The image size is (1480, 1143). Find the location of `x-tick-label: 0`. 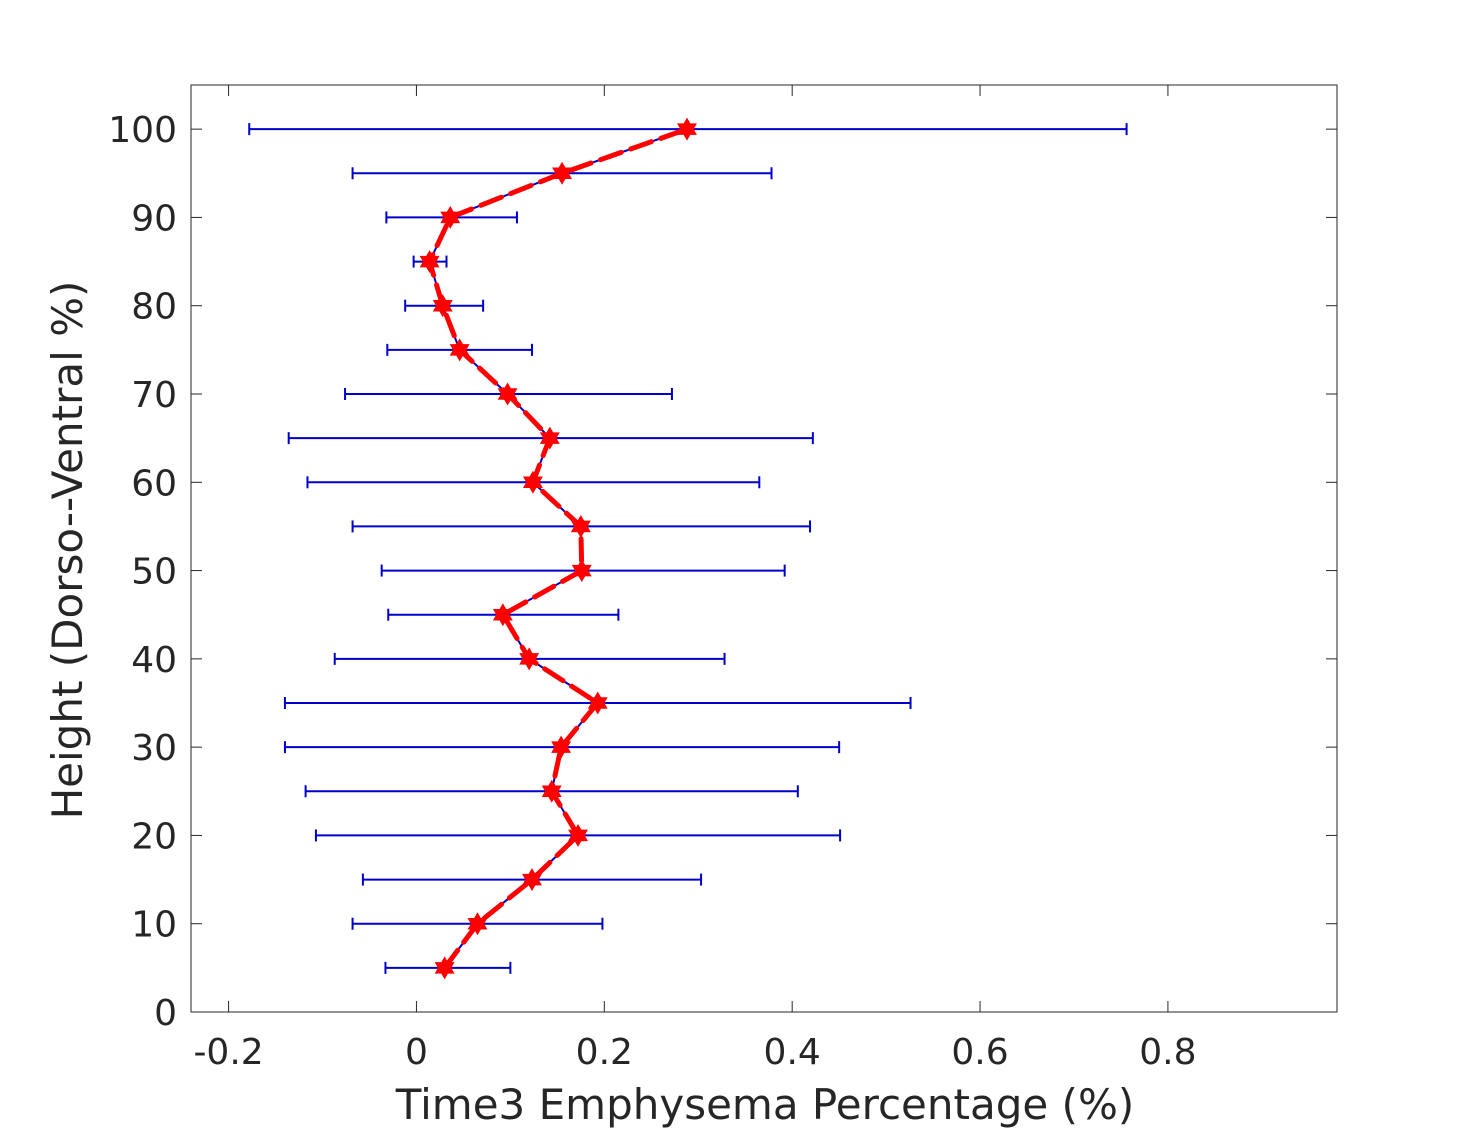

x-tick-label: 0 is located at coordinates (416, 1052).